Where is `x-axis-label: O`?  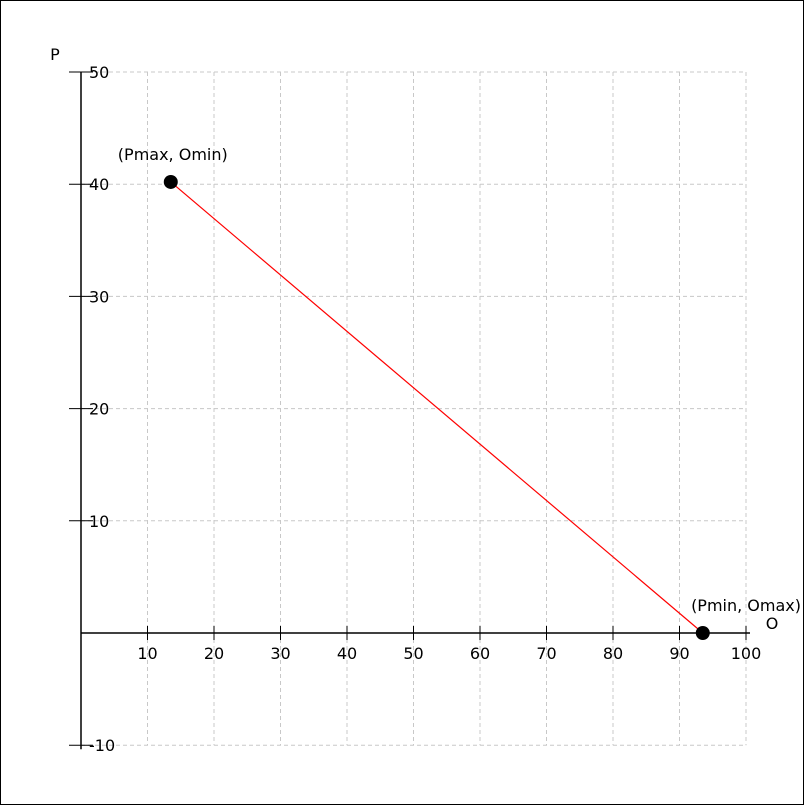
x-axis-label: O is located at coordinates (772, 623).